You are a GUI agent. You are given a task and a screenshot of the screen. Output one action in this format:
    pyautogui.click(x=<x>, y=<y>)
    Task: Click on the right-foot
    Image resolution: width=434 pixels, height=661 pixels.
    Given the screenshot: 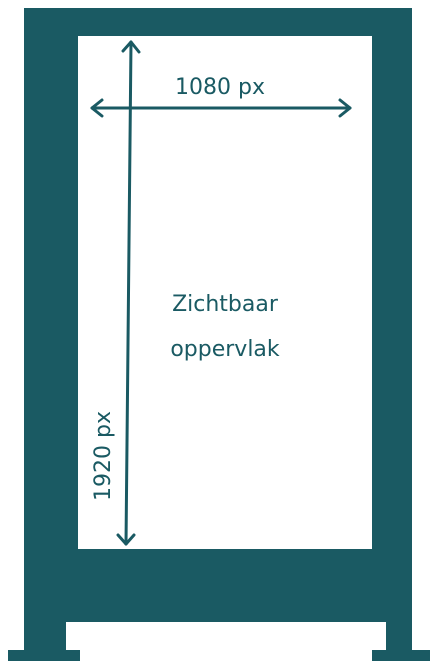 What is the action you would take?
    pyautogui.click(x=401, y=655)
    